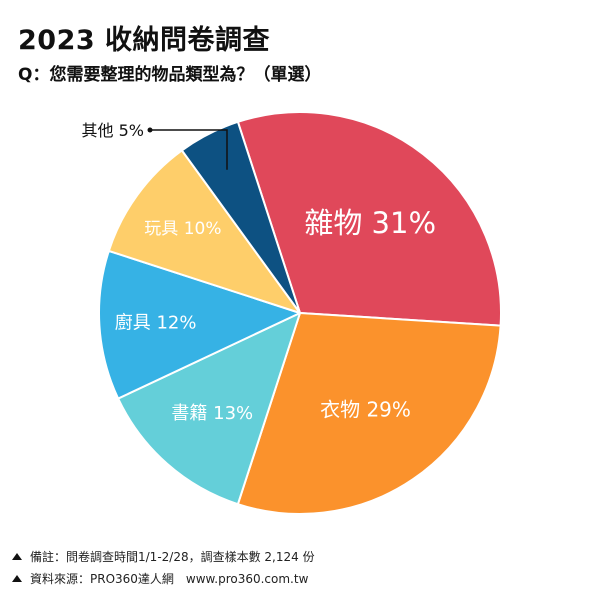  Describe the element at coordinates (370, 223) in the screenshot. I see `label-slice-雜物: 雜物 31%` at that location.